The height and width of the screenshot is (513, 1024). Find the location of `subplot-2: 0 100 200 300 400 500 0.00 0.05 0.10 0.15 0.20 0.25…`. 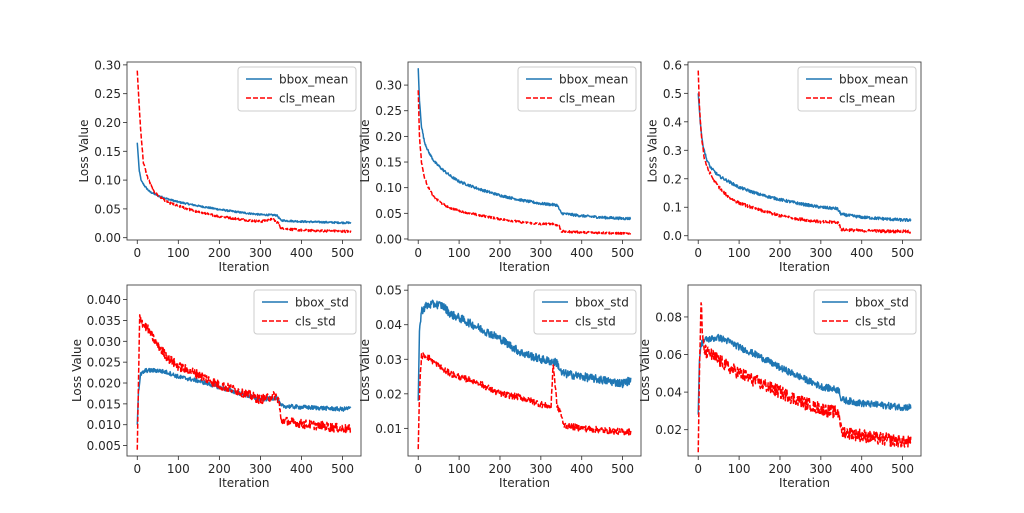

subplot-2: 0 100 200 300 400 500 0.00 0.05 0.10 0.15 0.20 0.25… is located at coordinates (500, 167).